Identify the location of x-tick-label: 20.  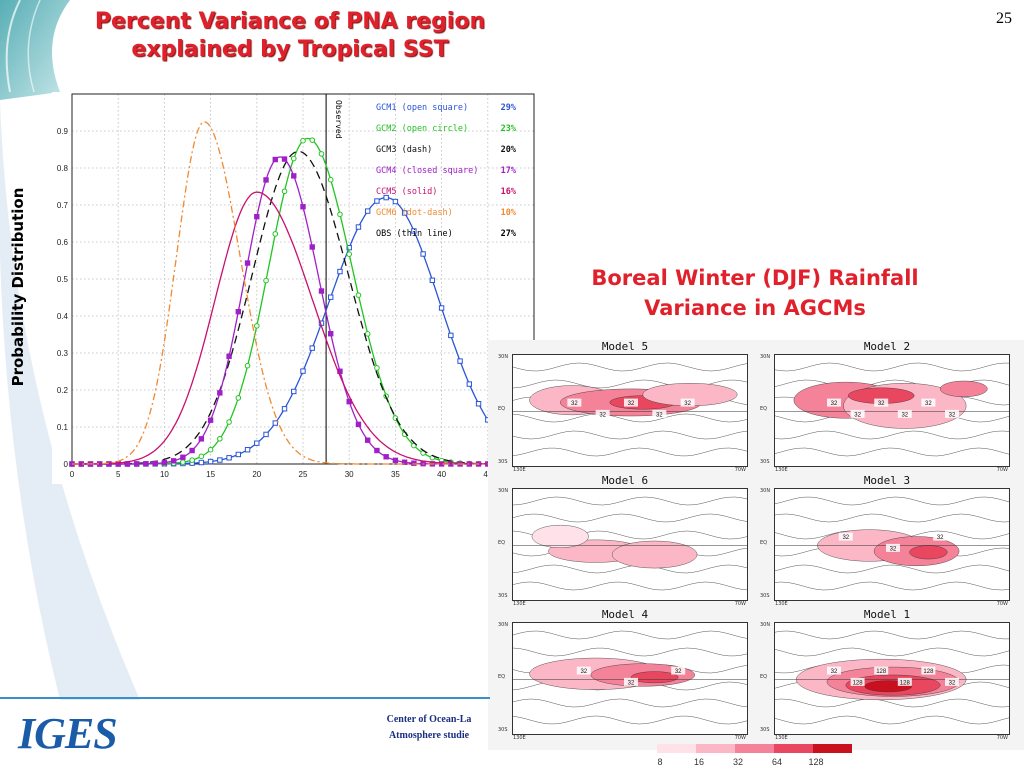
(256, 474).